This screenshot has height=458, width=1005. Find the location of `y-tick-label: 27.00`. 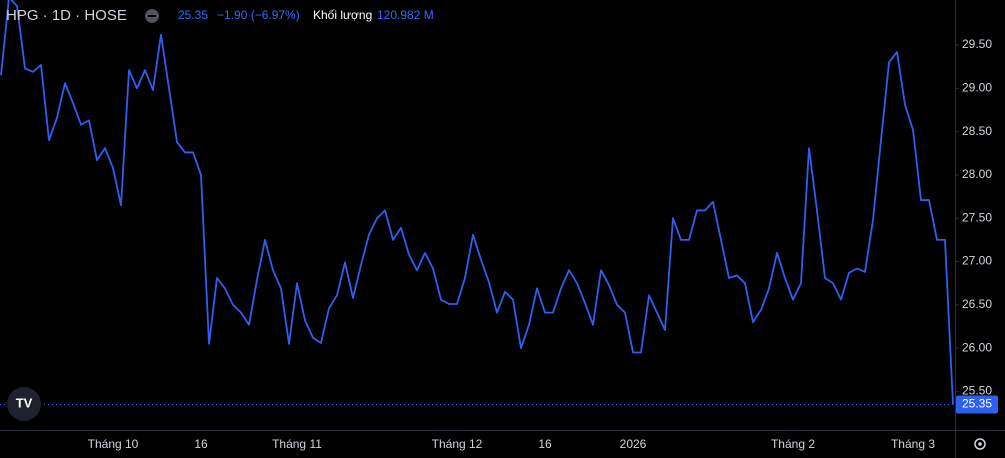

y-tick-label: 27.00 is located at coordinates (977, 261).